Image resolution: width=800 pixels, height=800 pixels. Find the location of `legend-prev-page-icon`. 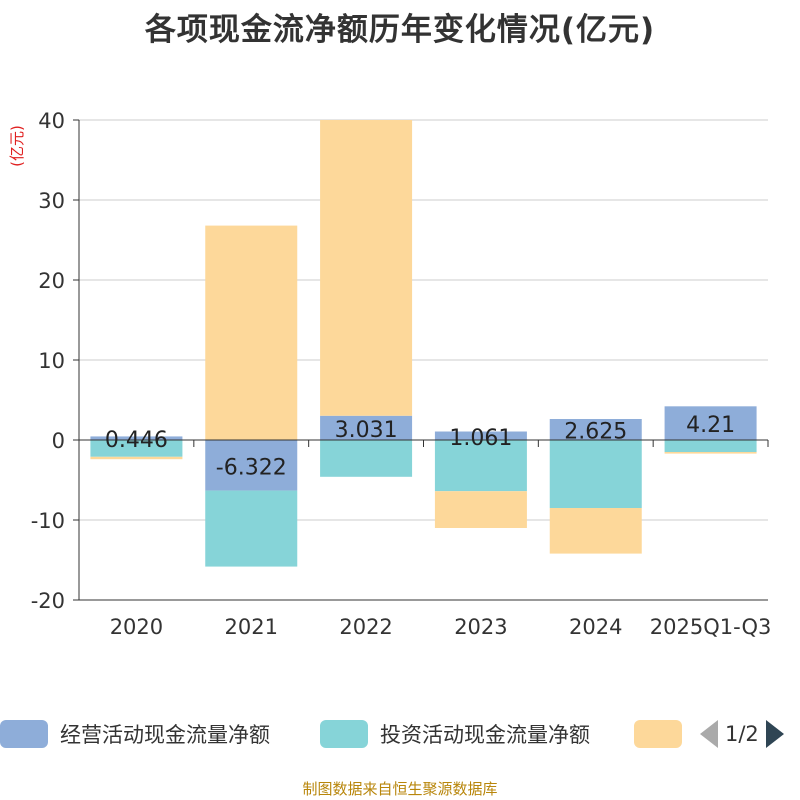

legend-prev-page-icon is located at coordinates (709, 734).